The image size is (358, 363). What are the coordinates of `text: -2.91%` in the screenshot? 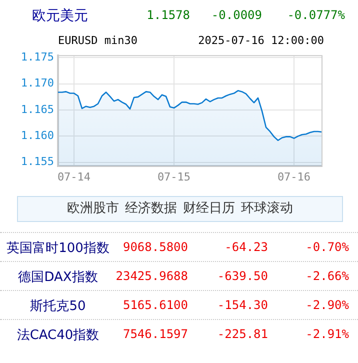 It's located at (327, 334).